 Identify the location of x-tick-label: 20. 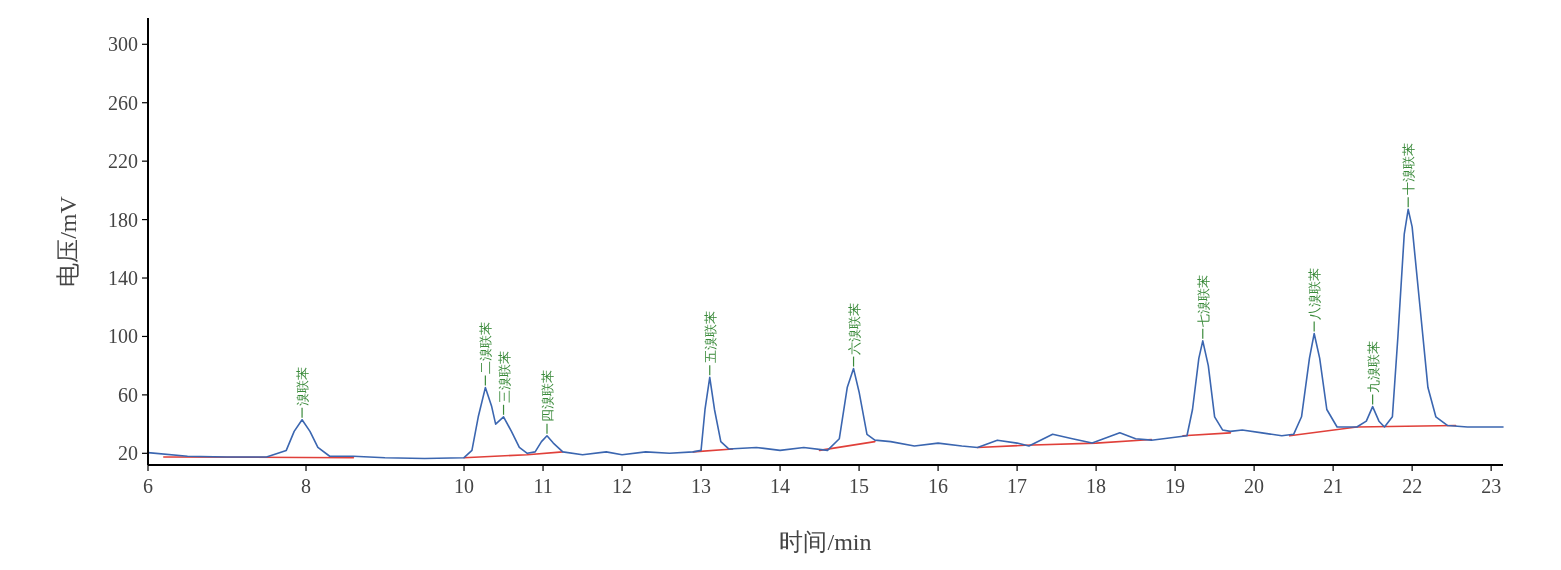
(1254, 486).